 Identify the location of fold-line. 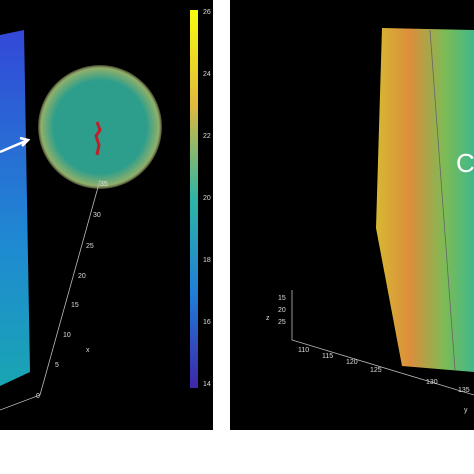
(442, 200).